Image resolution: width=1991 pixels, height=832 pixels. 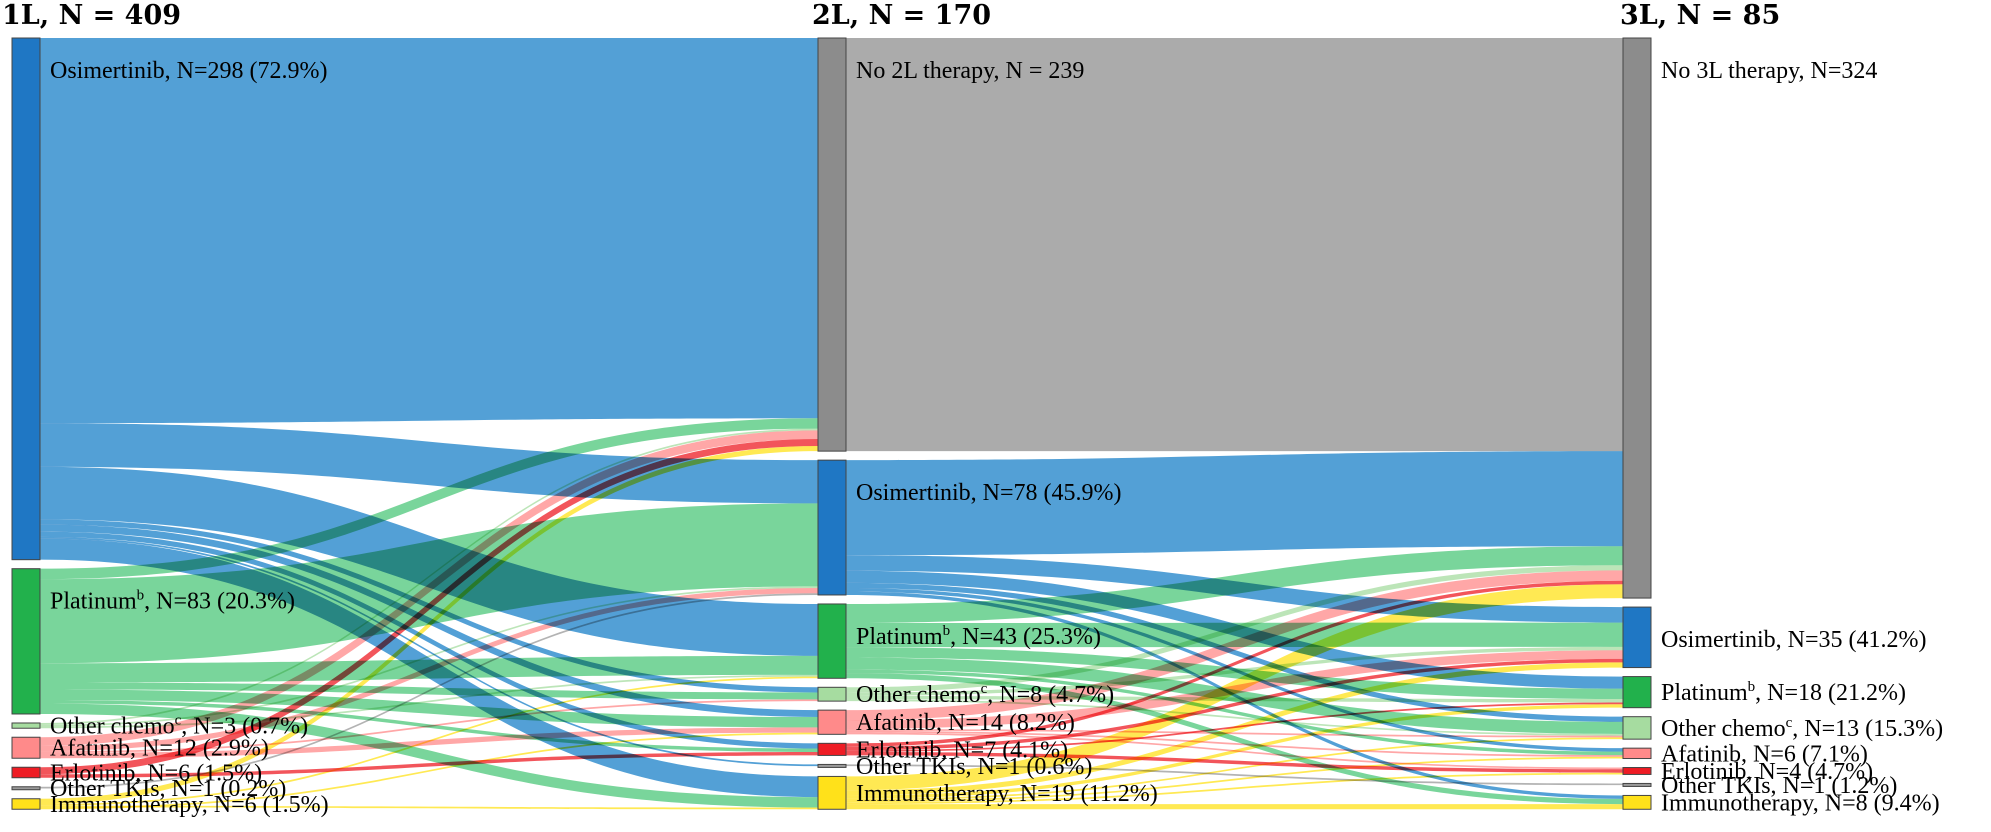 I want to click on node-3l-other-chemo, so click(x=1637, y=728).